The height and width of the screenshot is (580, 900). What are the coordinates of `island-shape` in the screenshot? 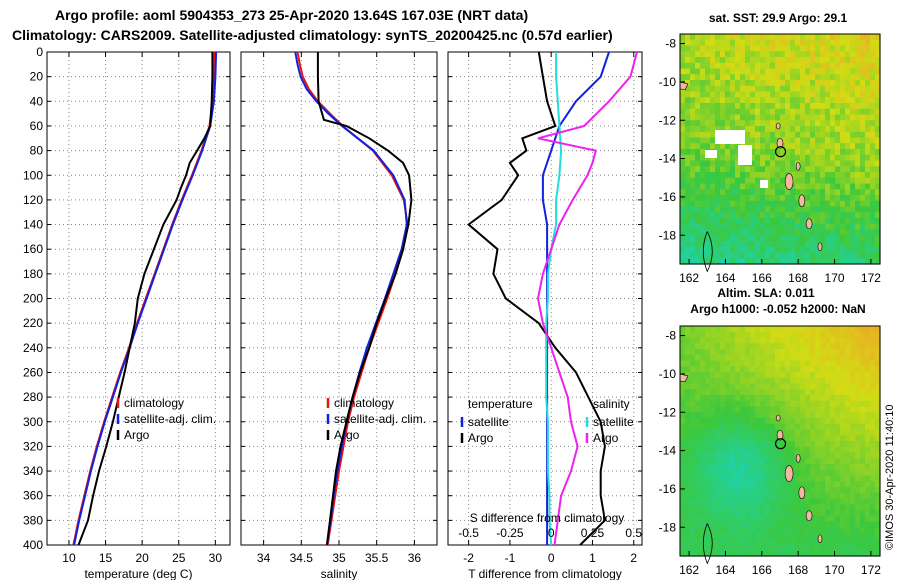 It's located at (809, 224).